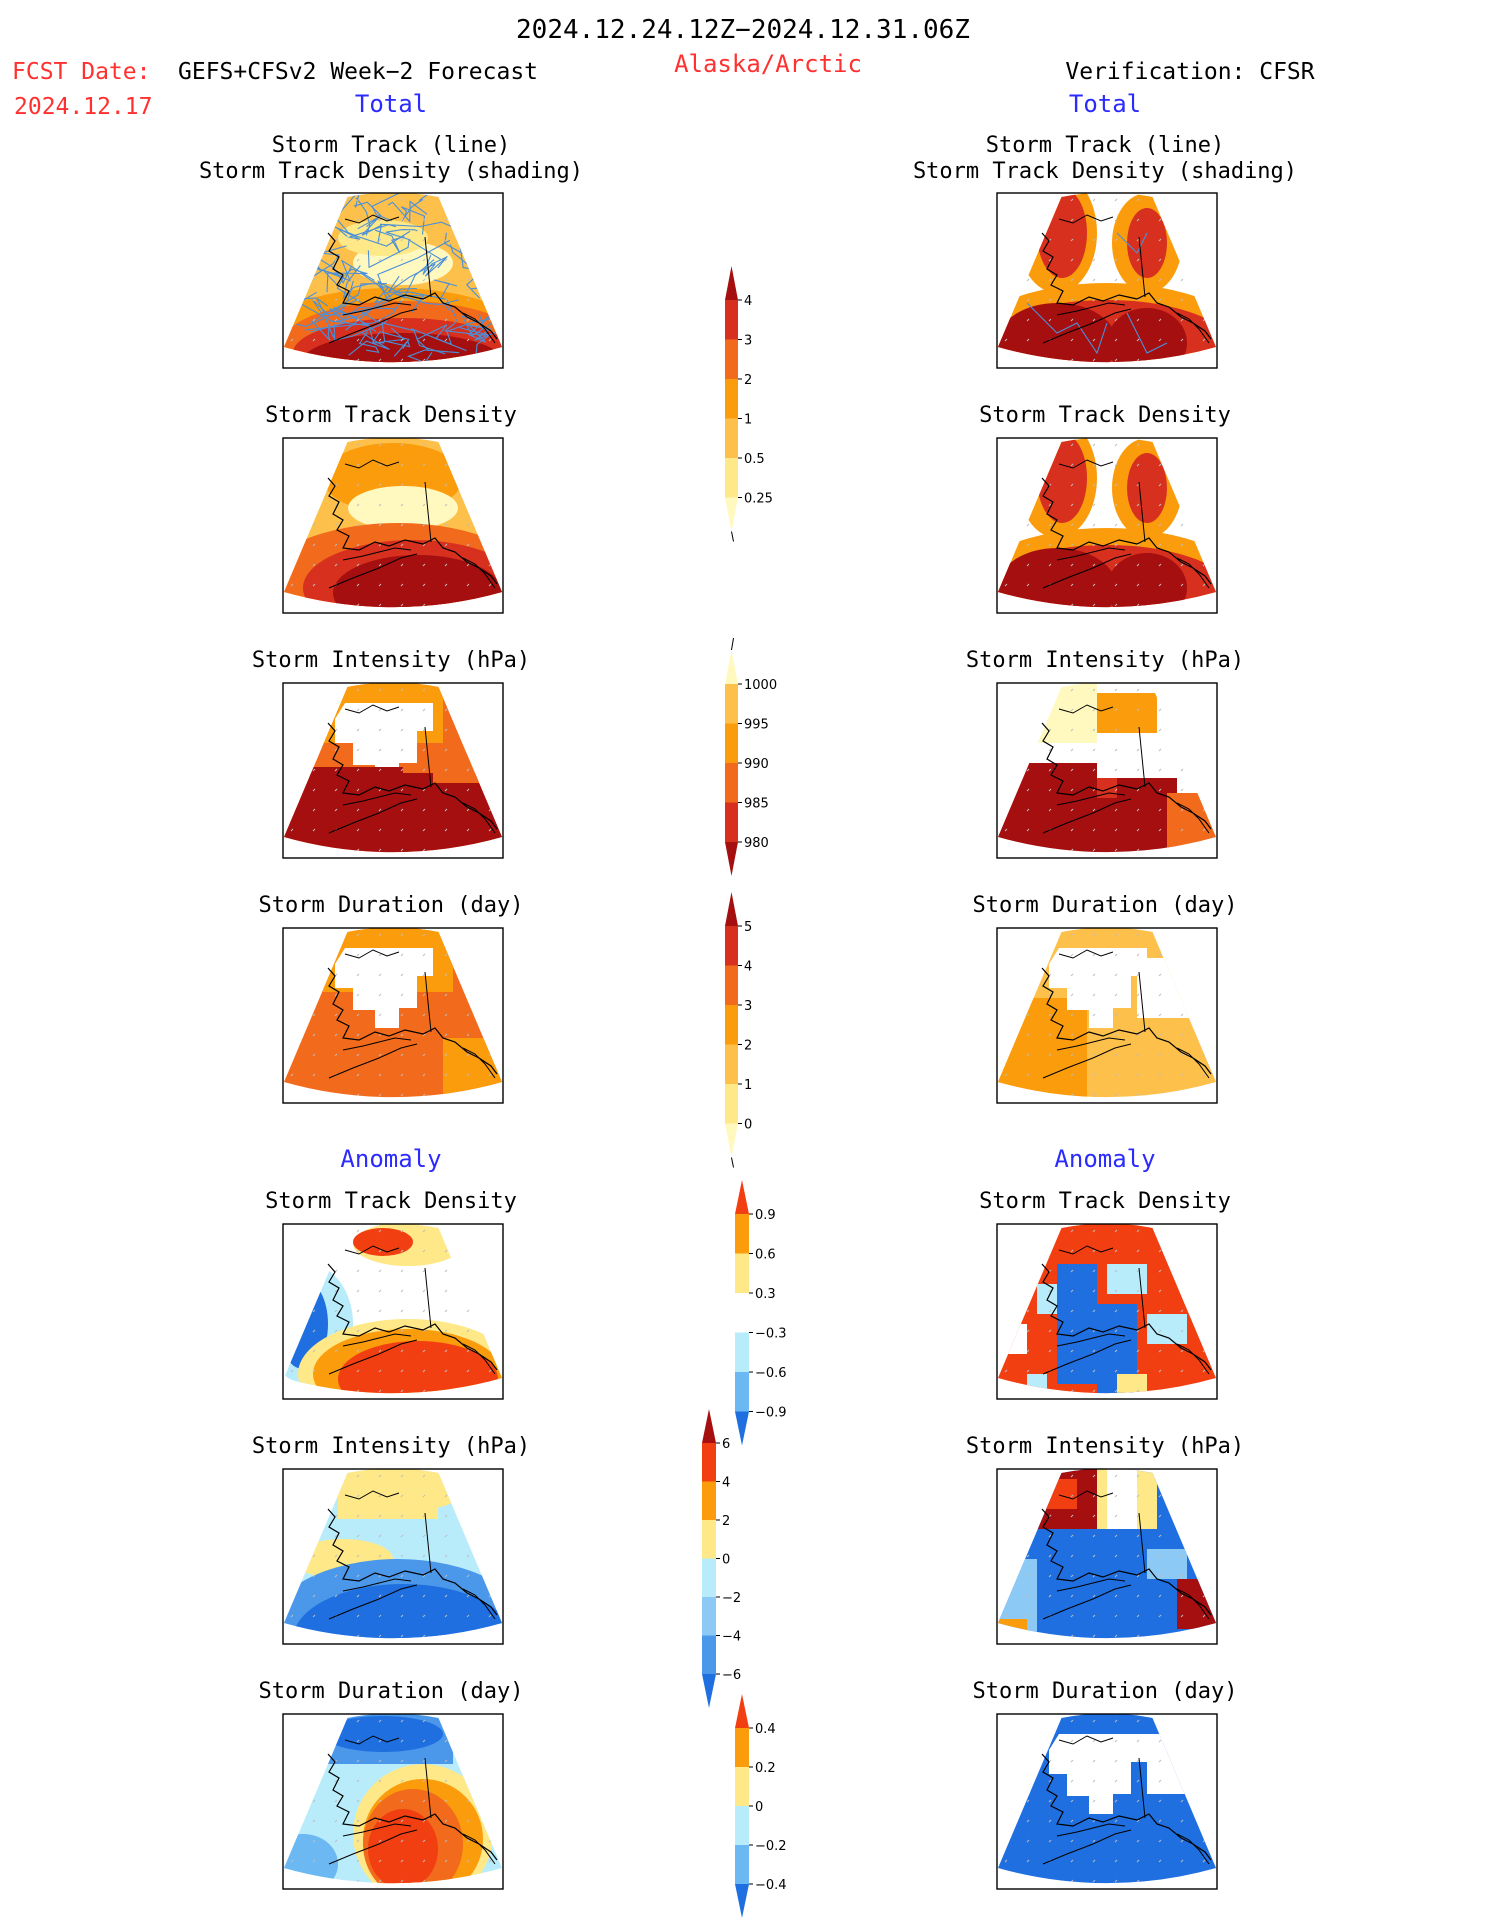 The height and width of the screenshot is (1925, 1487). I want to click on region-label: Alaska/Arctic, so click(768, 64).